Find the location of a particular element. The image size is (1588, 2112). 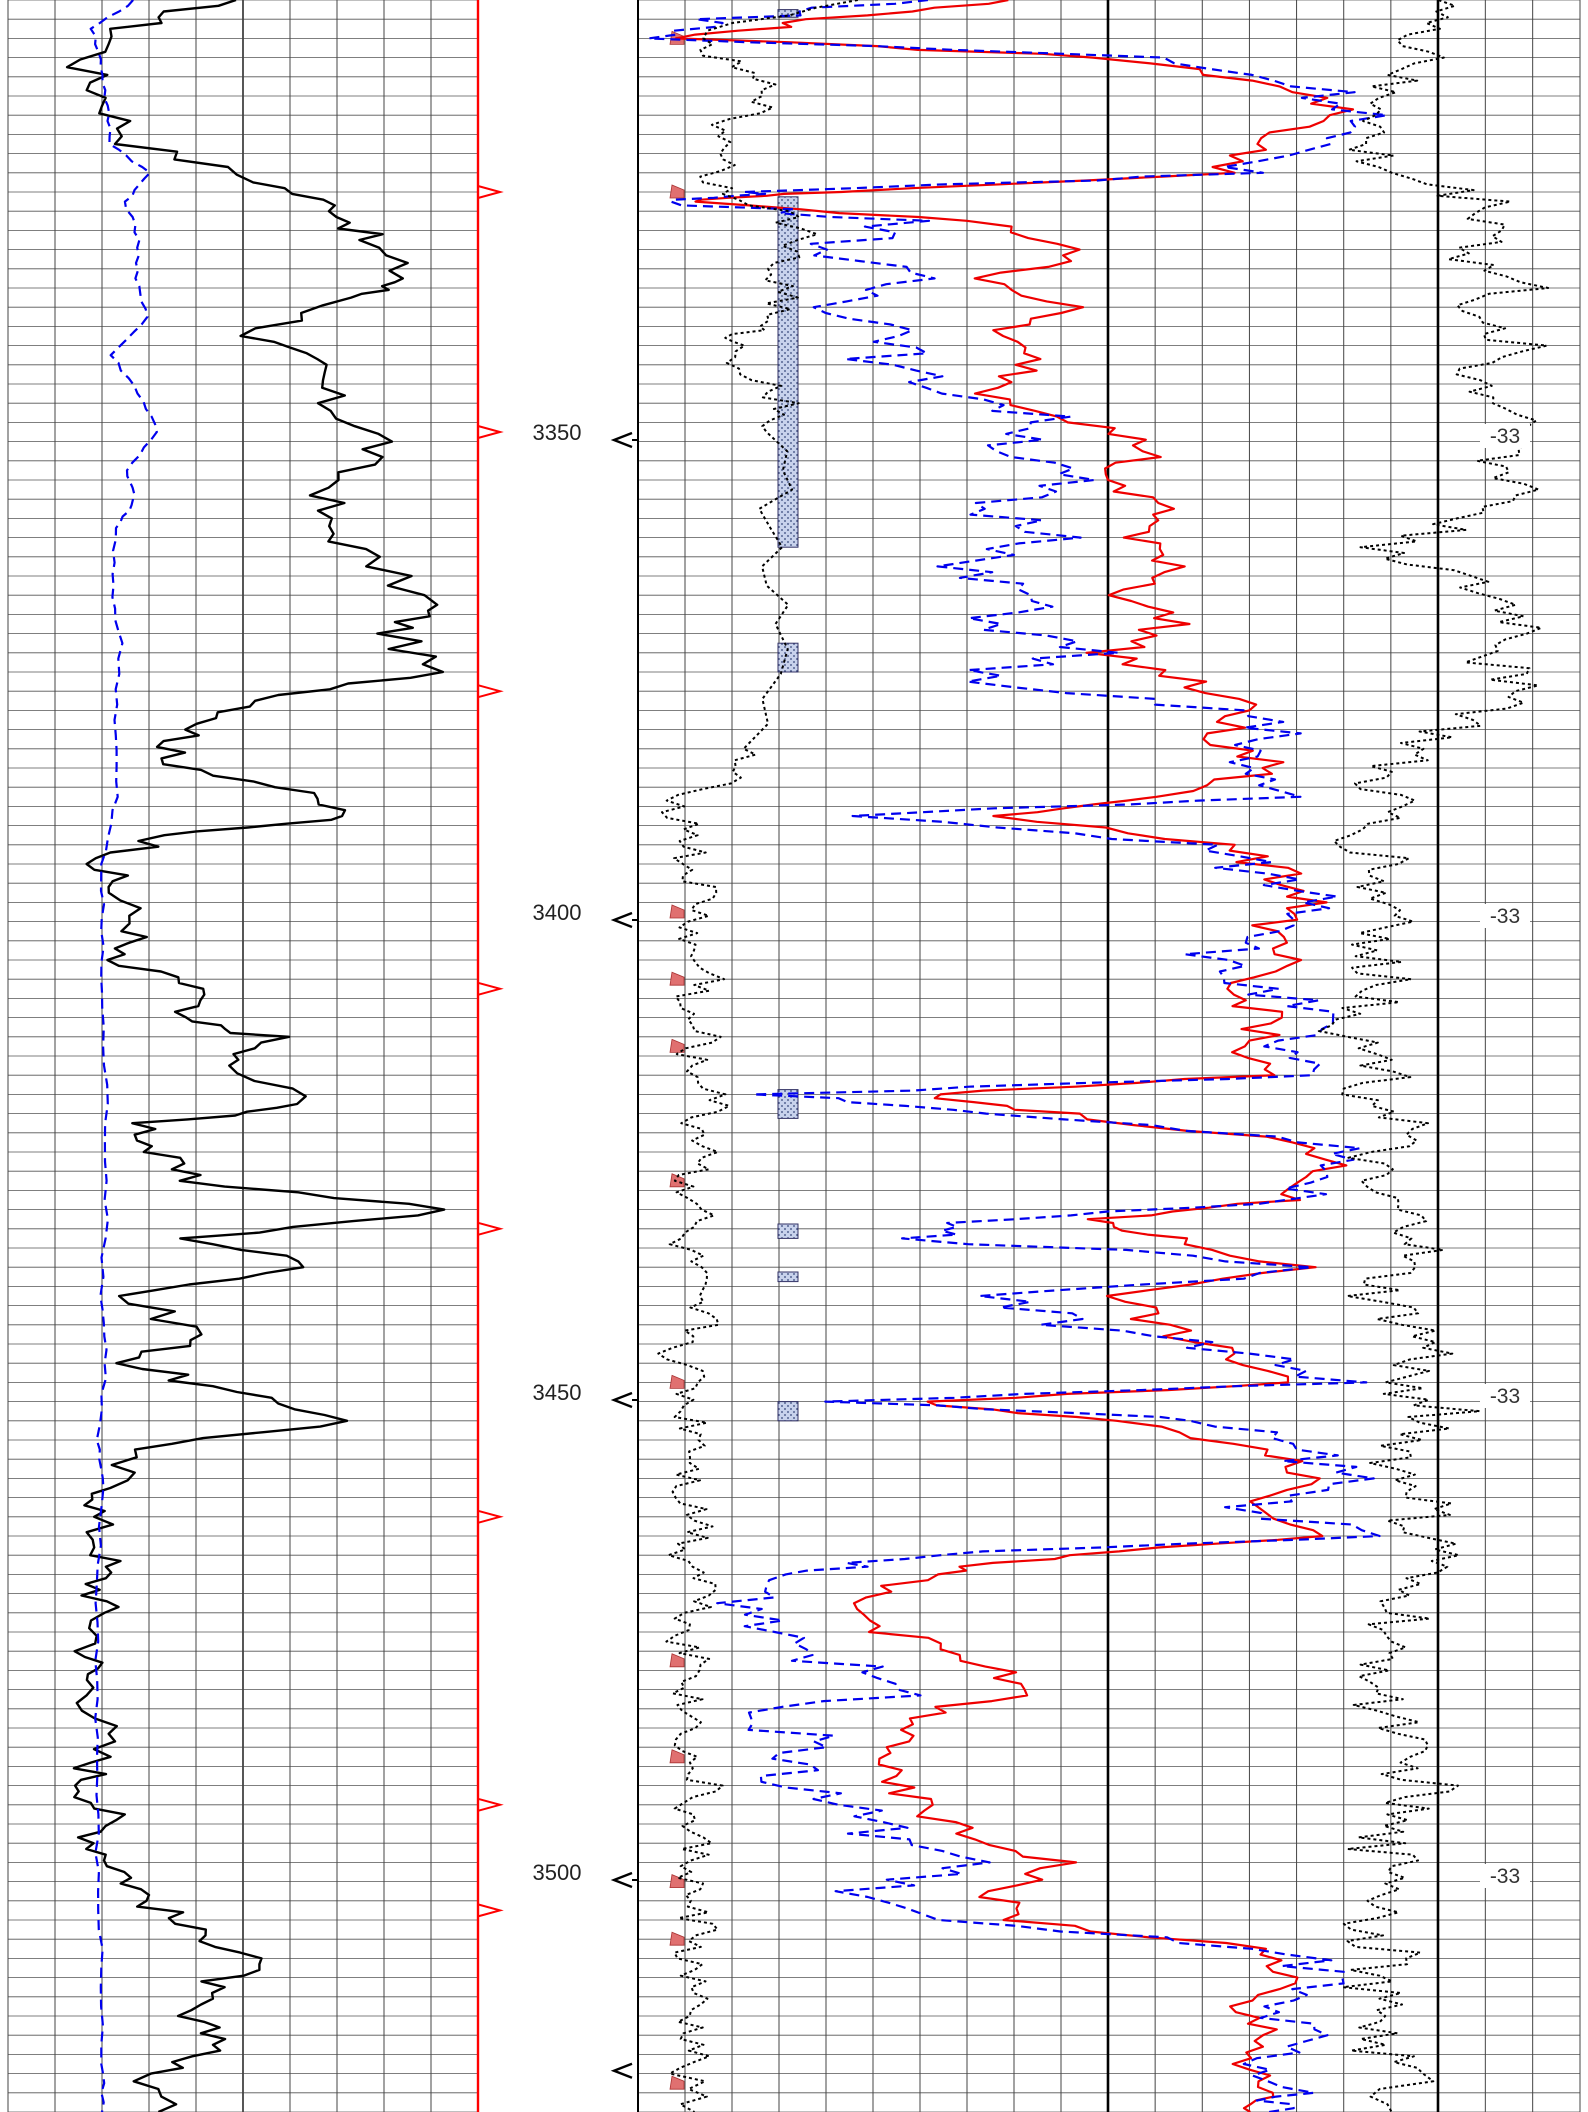

depth-track: 3350 3400 3450 3500 is located at coordinates (585, 1249).